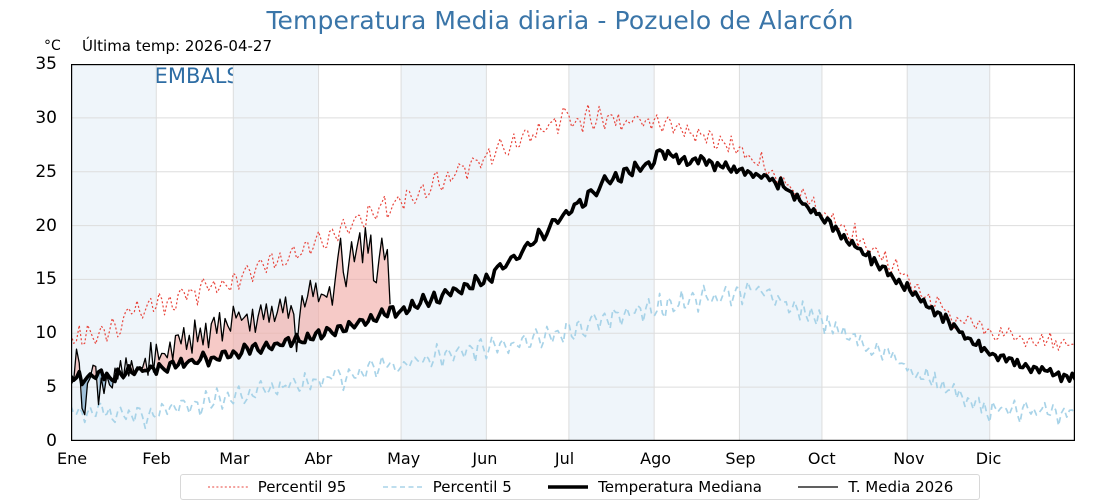  What do you see at coordinates (46, 225) in the screenshot?
I see `y-tick-label: 20` at bounding box center [46, 225].